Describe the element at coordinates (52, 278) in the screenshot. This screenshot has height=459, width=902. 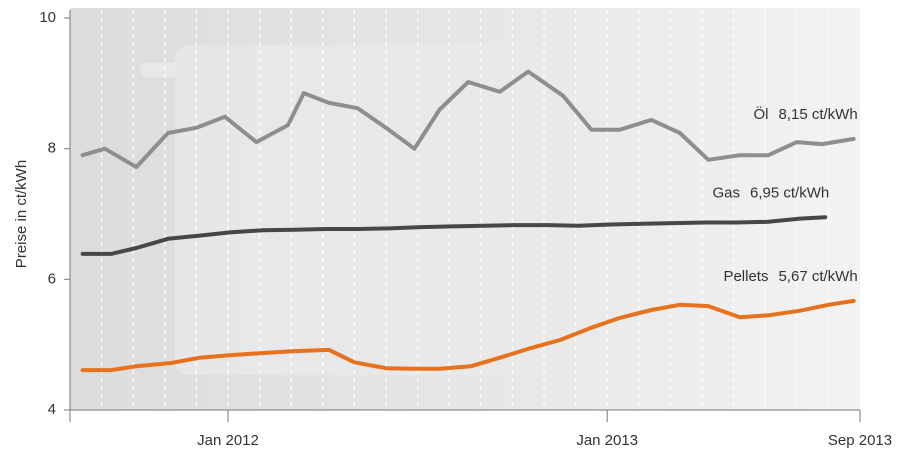
I see `y-tick-label: 6` at that location.